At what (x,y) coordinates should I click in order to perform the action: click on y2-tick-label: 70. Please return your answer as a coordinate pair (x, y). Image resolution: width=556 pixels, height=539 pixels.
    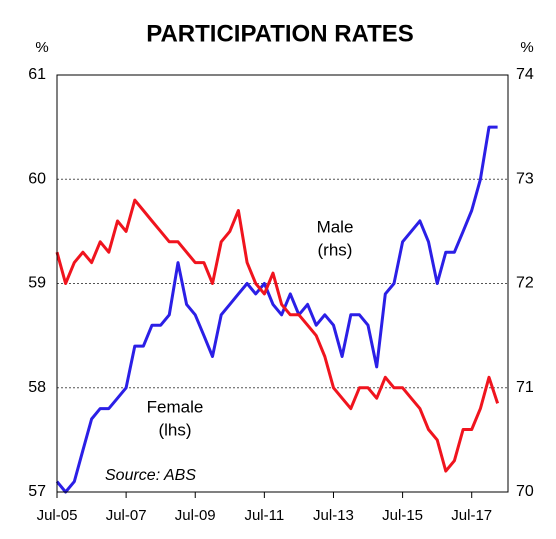
    Looking at the image, I should click on (525, 491).